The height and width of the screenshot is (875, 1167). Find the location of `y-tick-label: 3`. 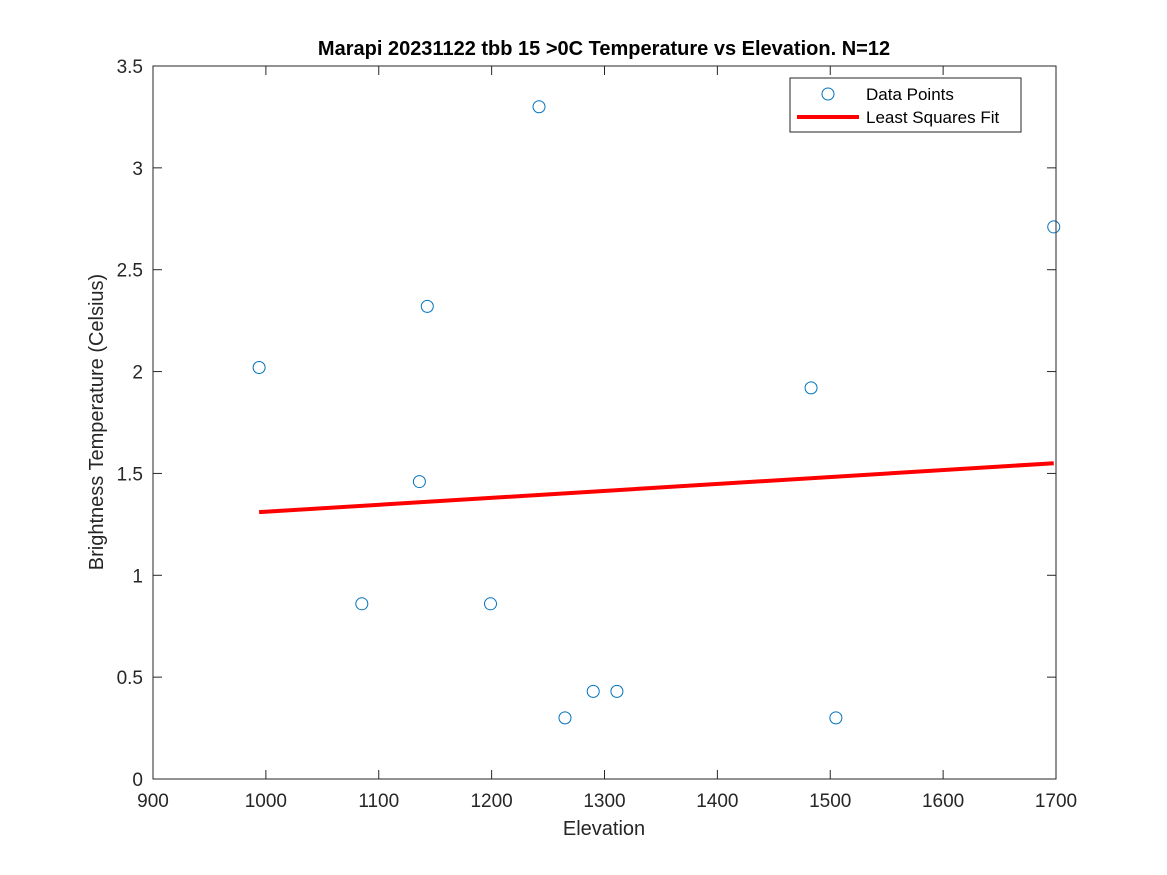

y-tick-label: 3 is located at coordinates (137, 169).